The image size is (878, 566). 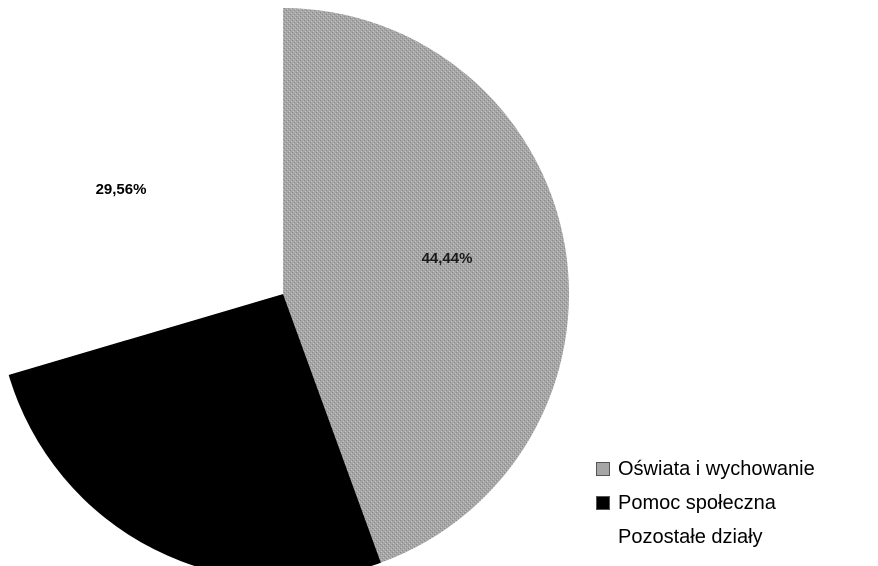 What do you see at coordinates (603, 469) in the screenshot?
I see `legend-swatch-oswiata` at bounding box center [603, 469].